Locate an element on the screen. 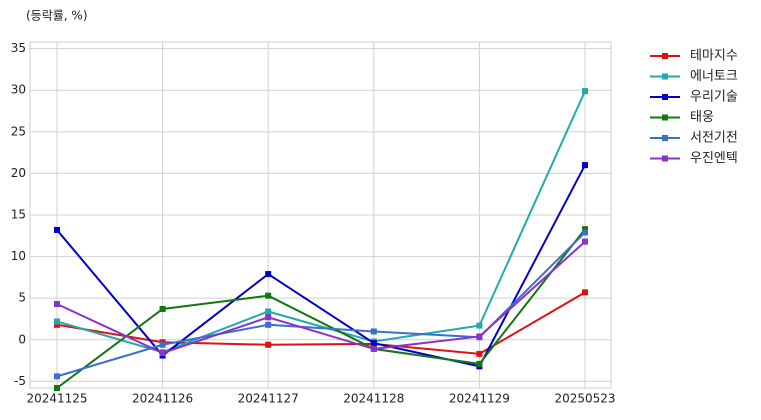  y-tick-label: 0 is located at coordinates (22, 339).